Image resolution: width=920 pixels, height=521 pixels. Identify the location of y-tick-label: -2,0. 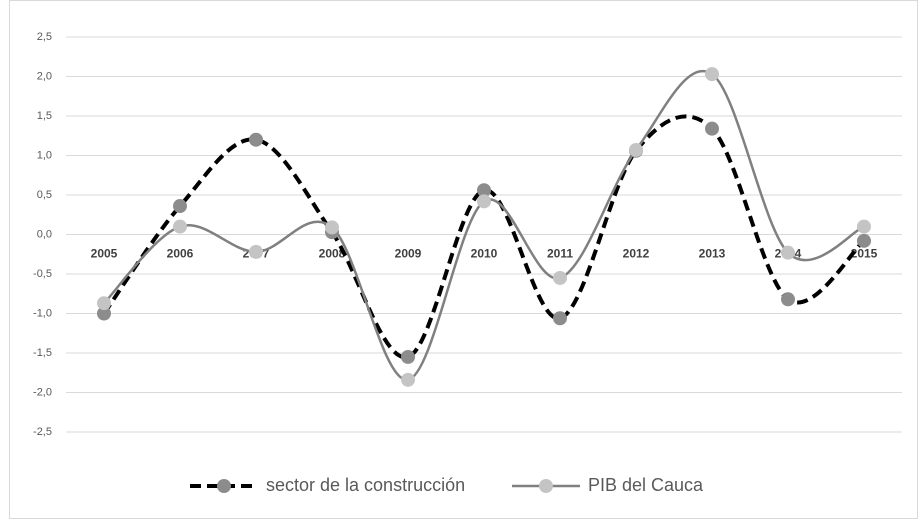
(42, 392).